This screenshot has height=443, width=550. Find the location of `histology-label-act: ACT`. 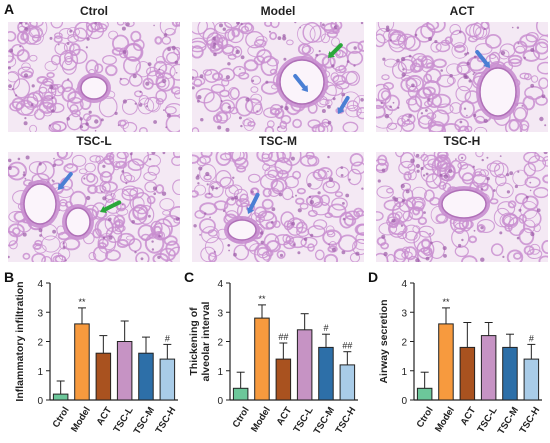

histology-label-act: ACT is located at coordinates (462, 11).